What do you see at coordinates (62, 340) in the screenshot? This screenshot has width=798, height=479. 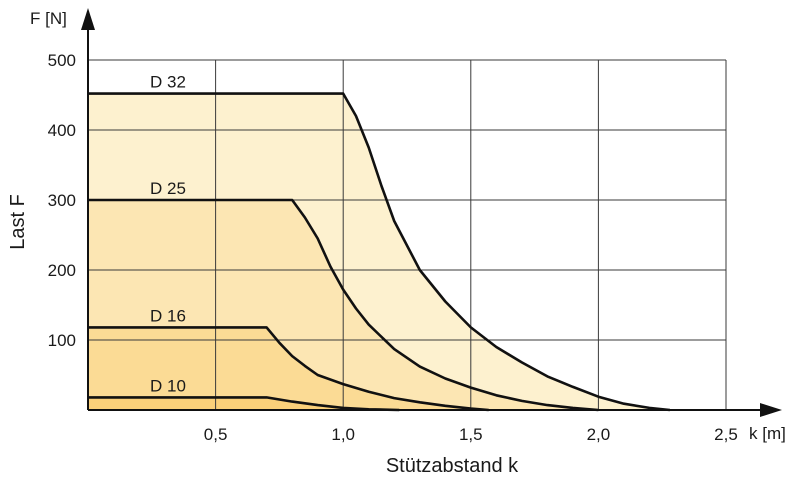 I see `y-tick-label: 100` at bounding box center [62, 340].